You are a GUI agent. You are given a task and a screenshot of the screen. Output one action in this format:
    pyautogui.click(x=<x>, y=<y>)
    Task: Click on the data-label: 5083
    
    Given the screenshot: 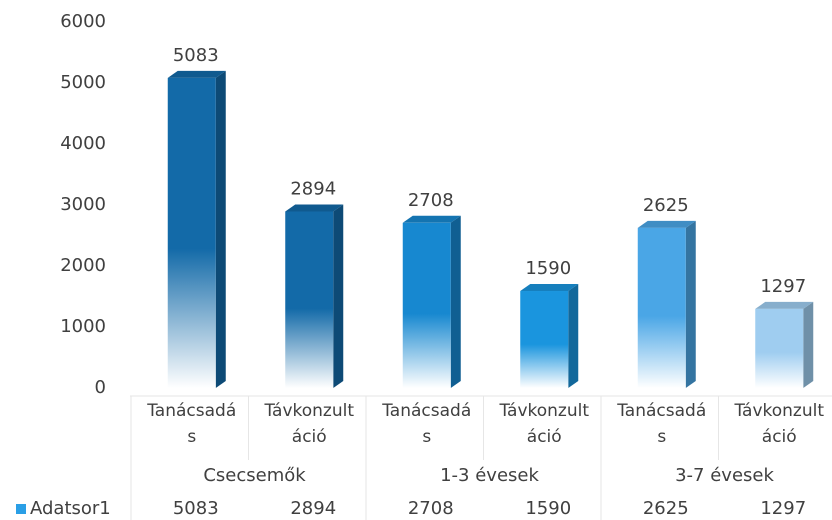 What is the action you would take?
    pyautogui.click(x=196, y=55)
    